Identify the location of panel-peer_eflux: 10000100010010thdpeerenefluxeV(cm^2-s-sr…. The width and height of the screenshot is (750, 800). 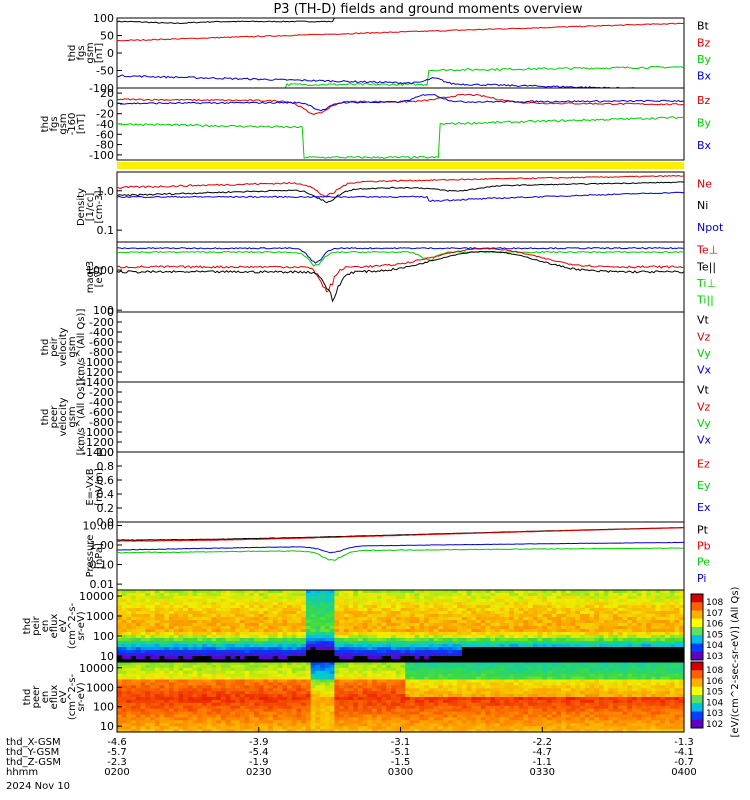
(353, 697).